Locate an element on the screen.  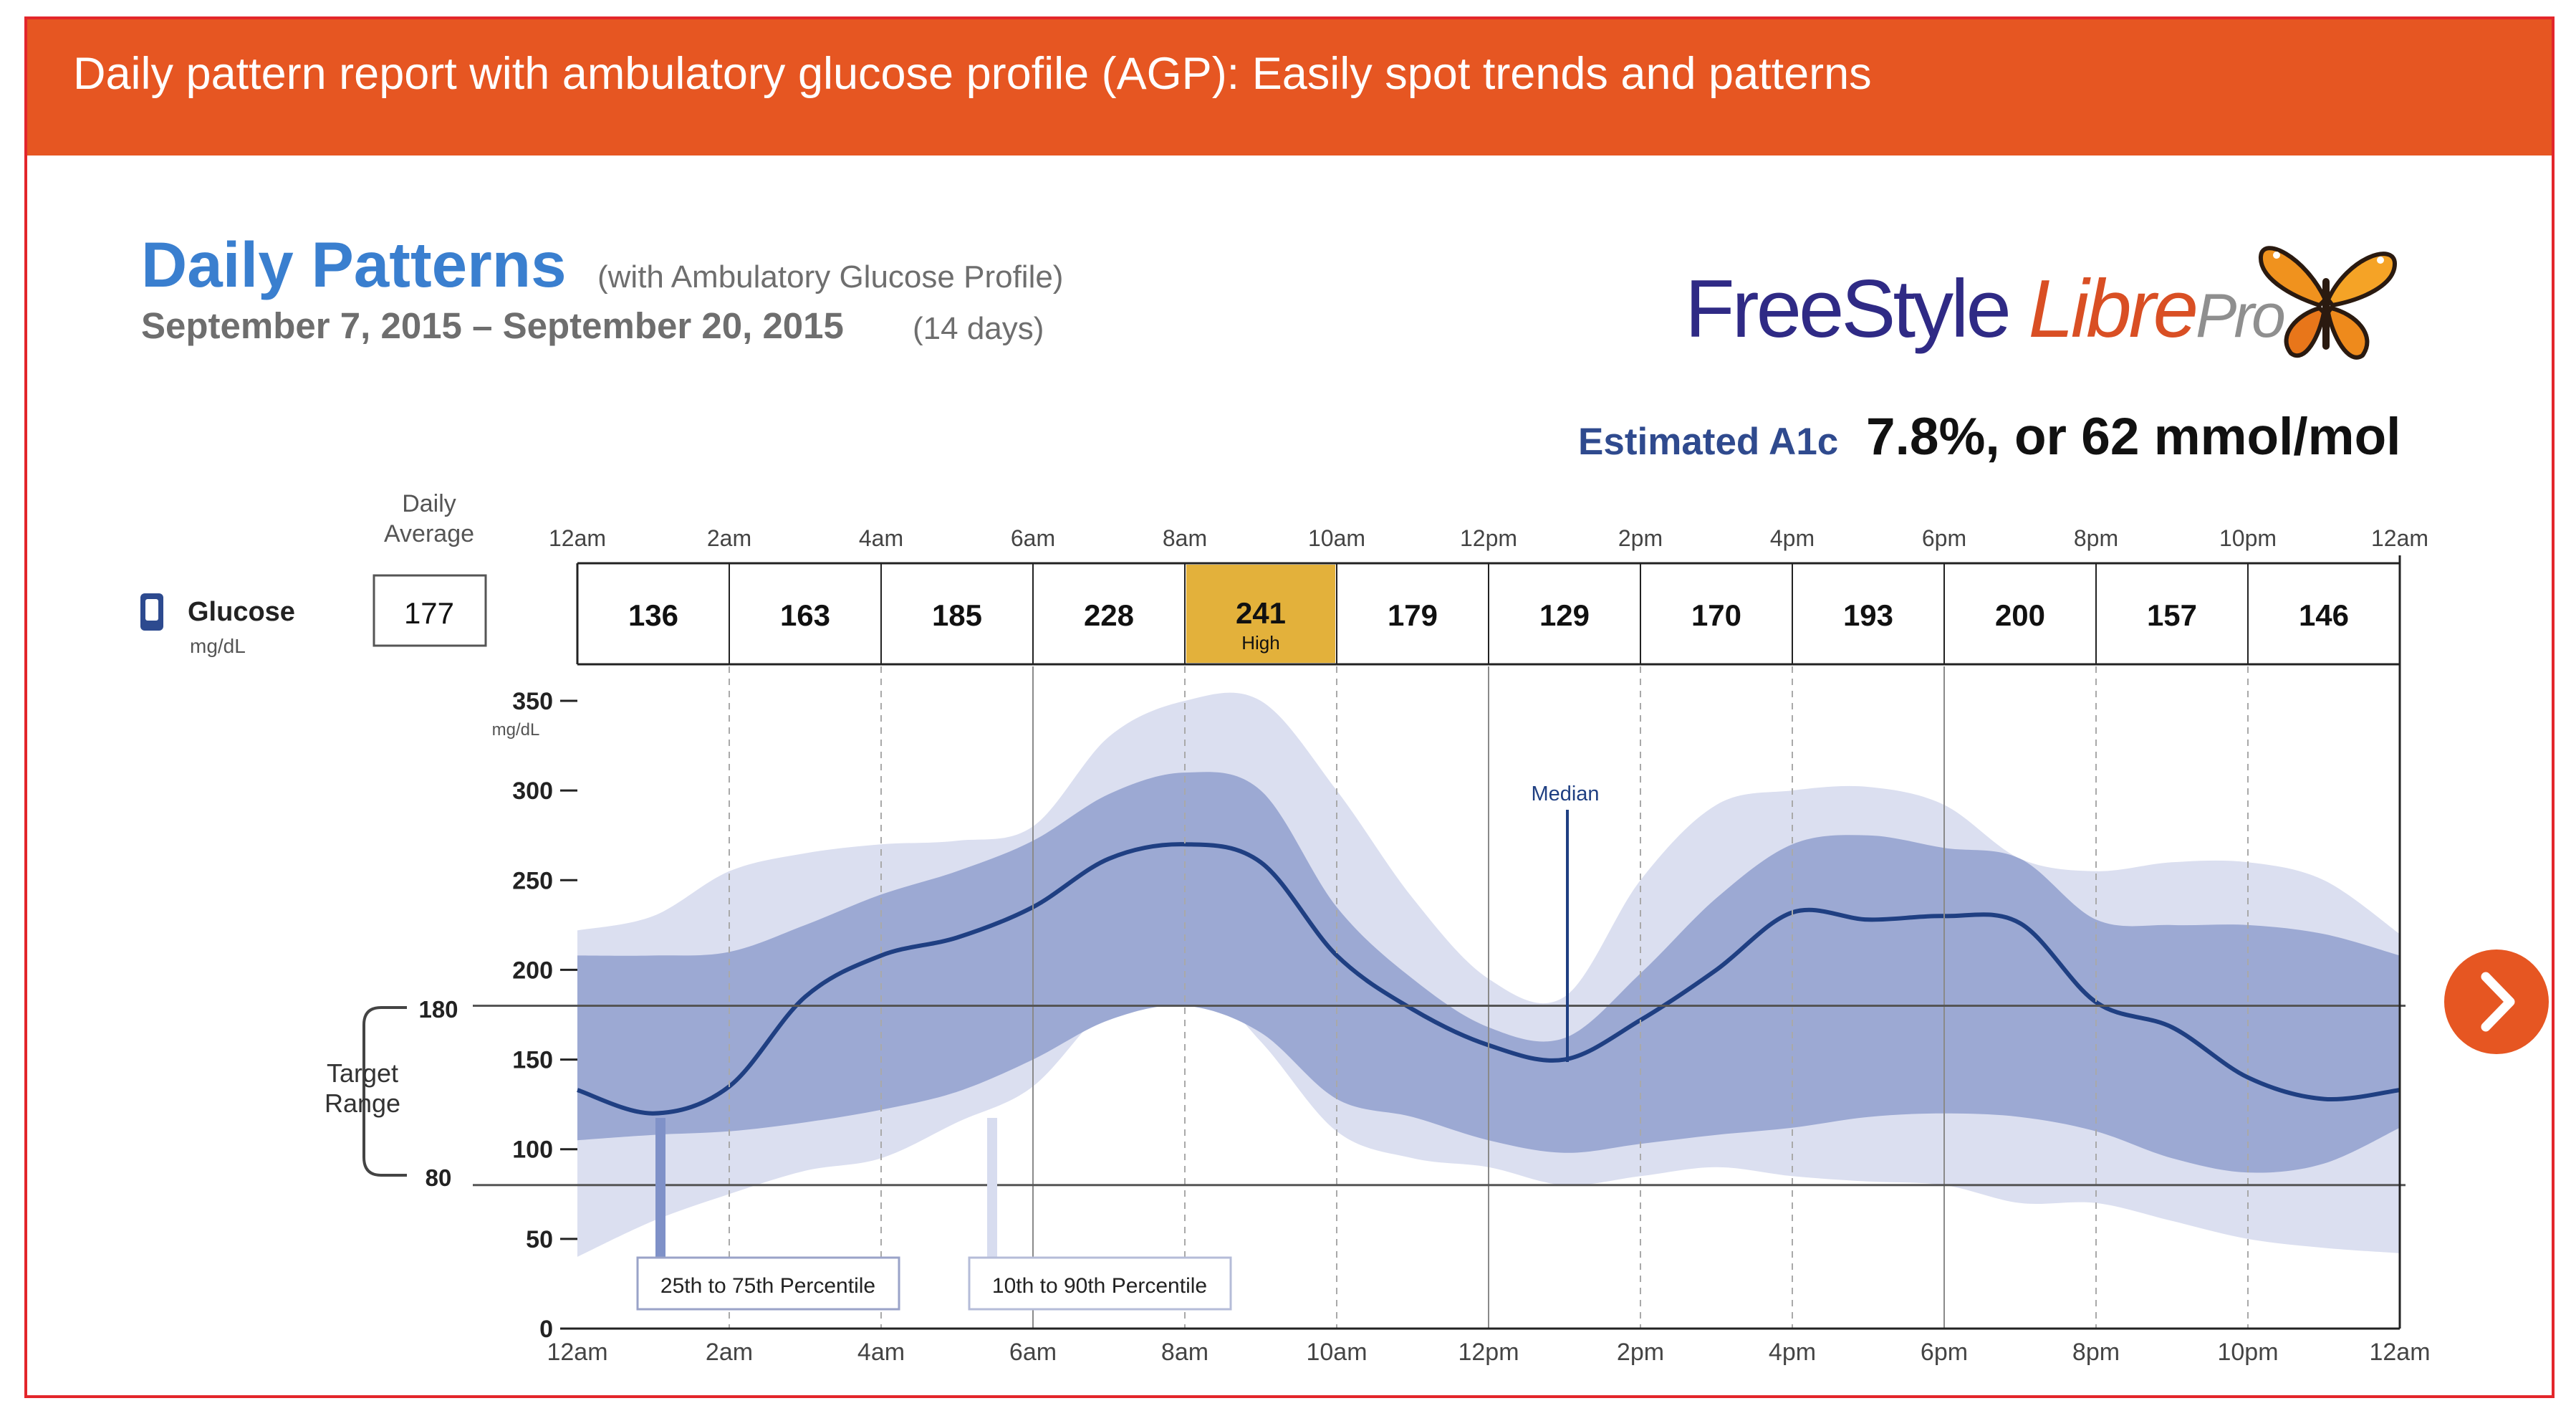
a1c-value: 7.8%, or 62 mmol/mol is located at coordinates (2133, 437).